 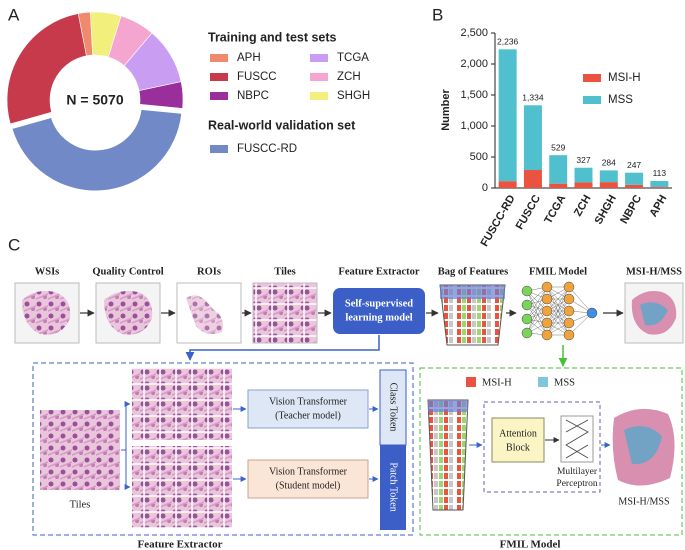 What do you see at coordinates (533, 98) in the screenshot?
I see `total-label: 1,334` at bounding box center [533, 98].